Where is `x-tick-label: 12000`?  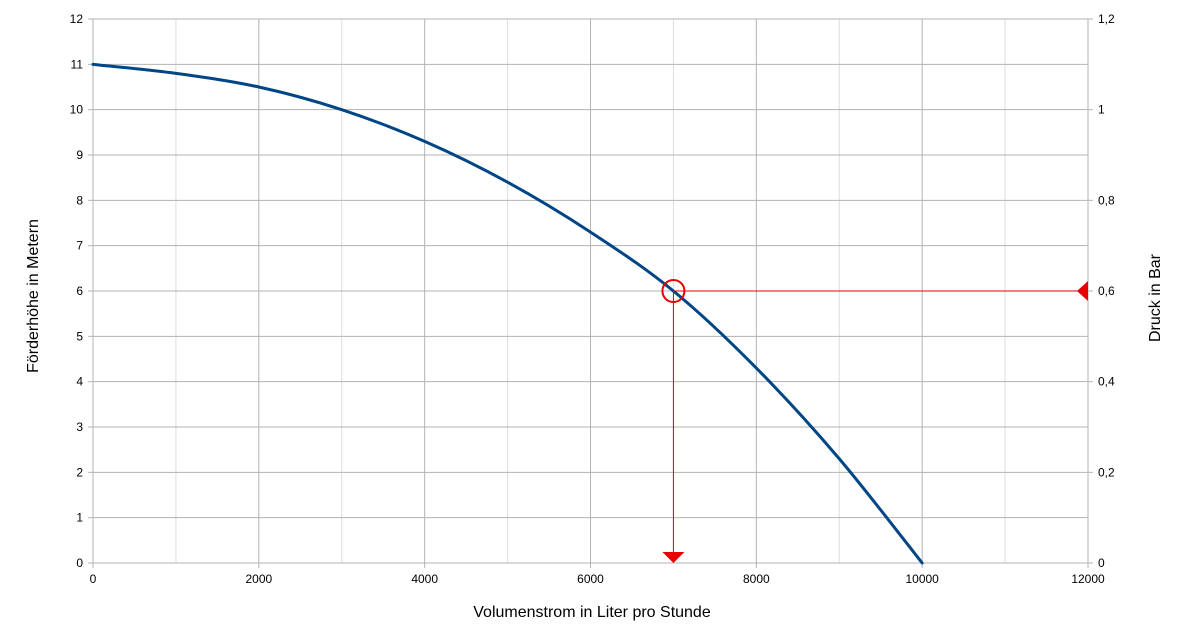 x-tick-label: 12000 is located at coordinates (1088, 579).